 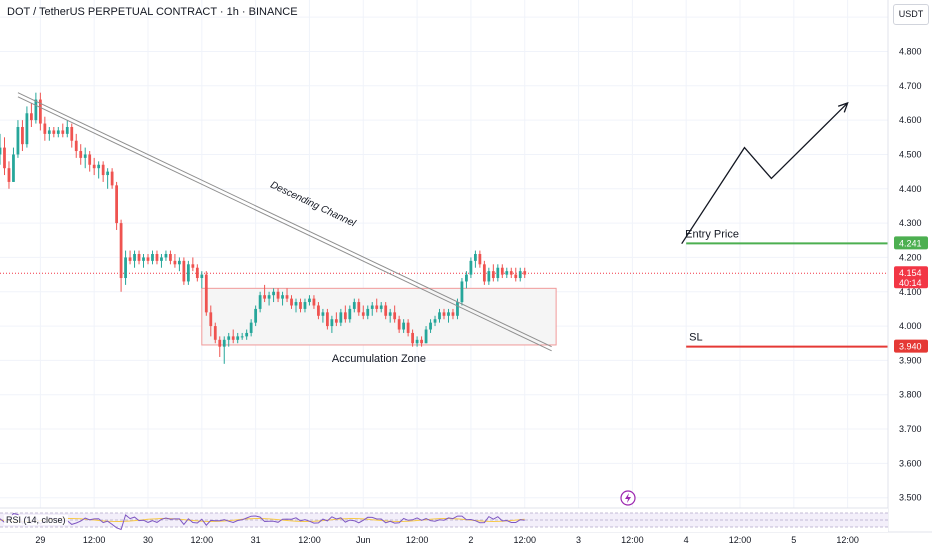 I want to click on currency-button: USDT, so click(x=911, y=14).